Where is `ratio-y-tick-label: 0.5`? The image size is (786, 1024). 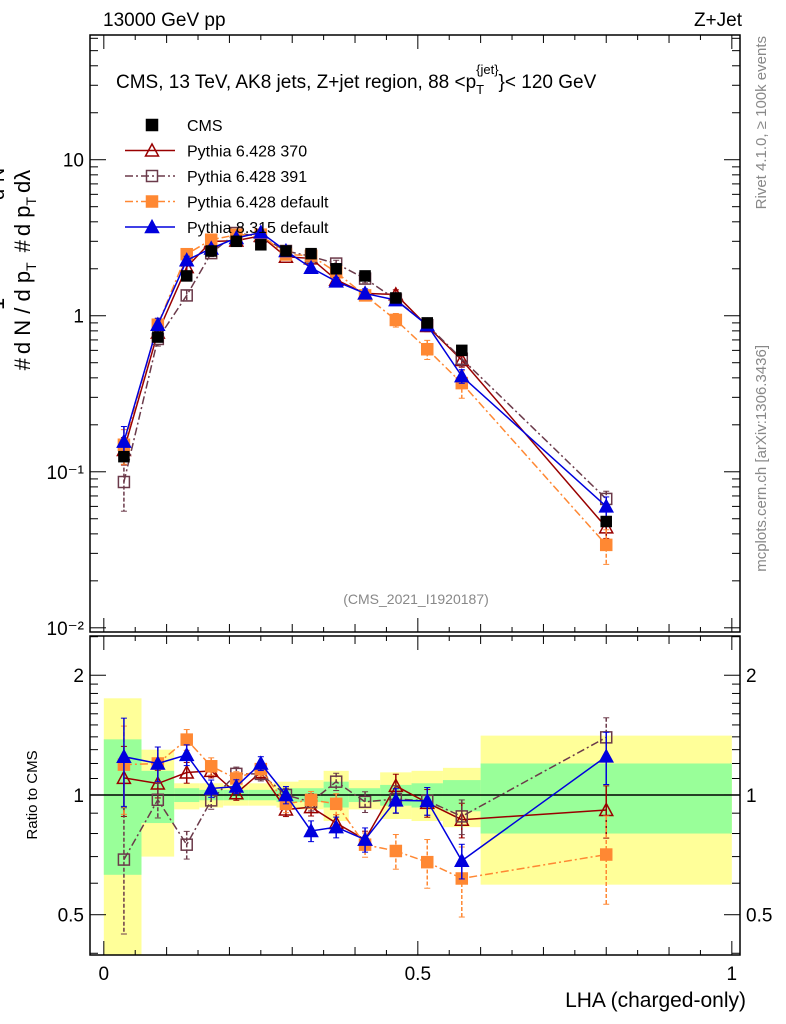
ratio-y-tick-label: 0.5 is located at coordinates (759, 916).